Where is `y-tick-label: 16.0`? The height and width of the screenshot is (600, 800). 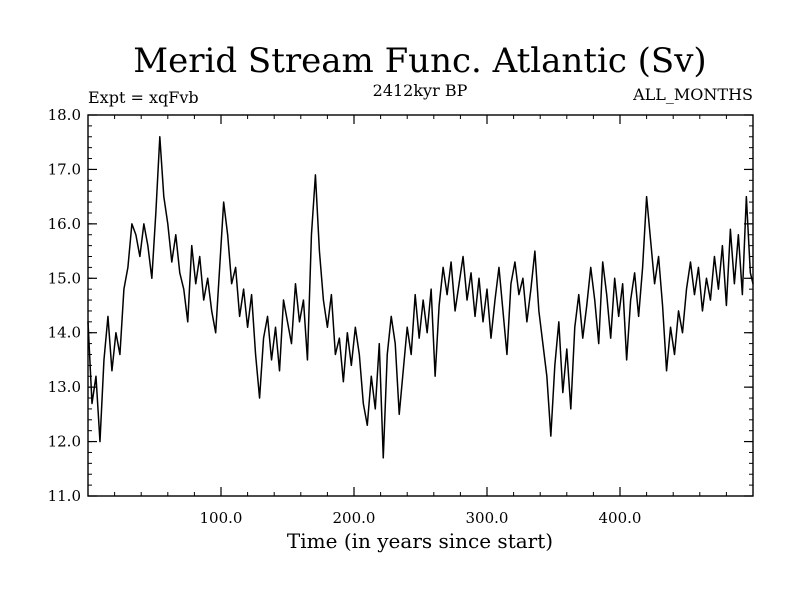 y-tick-label: 16.0 is located at coordinates (64, 224).